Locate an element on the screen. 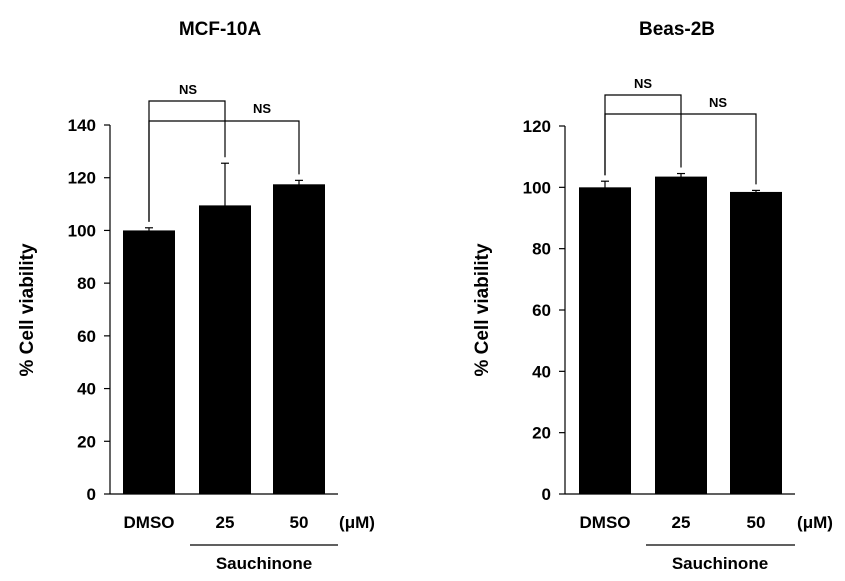 This screenshot has width=845, height=581. chart-title: Beas-2B is located at coordinates (677, 29).